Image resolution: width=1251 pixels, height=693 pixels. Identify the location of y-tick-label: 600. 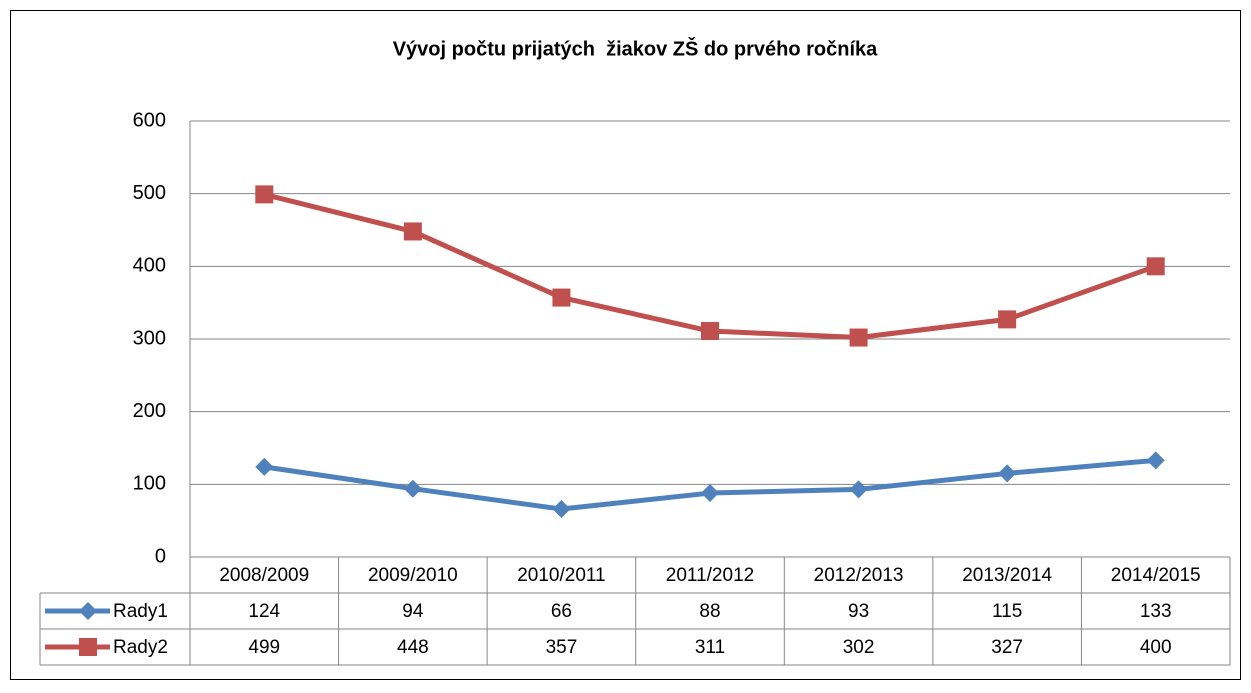
(149, 120).